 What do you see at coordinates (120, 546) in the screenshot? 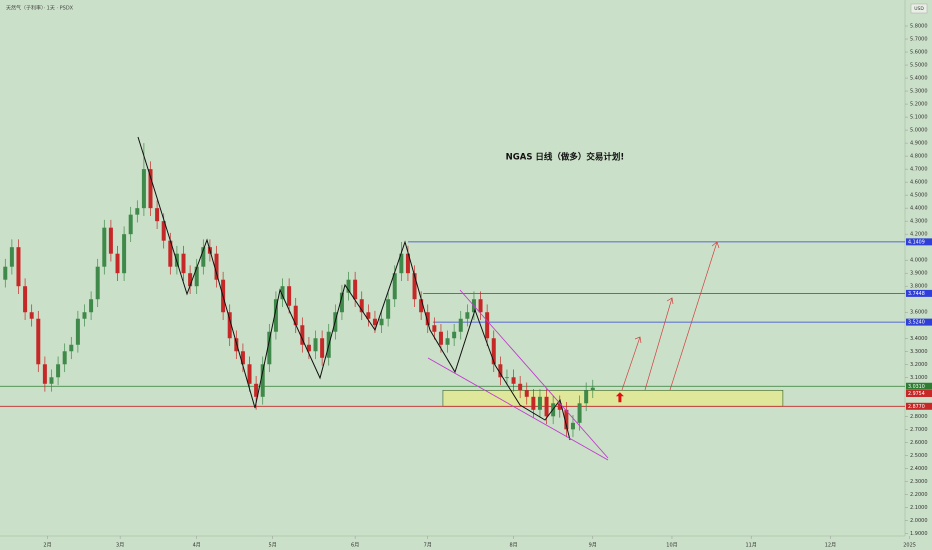
I see `x-tick-label: 3月` at bounding box center [120, 546].